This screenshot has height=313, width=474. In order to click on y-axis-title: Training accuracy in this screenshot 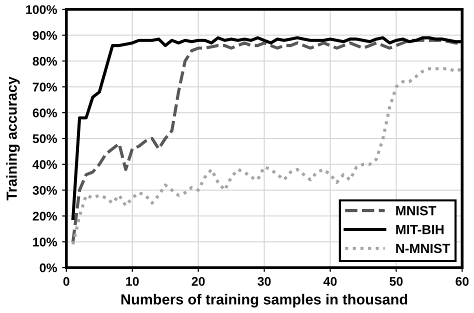, I will do `click(13, 138)`.